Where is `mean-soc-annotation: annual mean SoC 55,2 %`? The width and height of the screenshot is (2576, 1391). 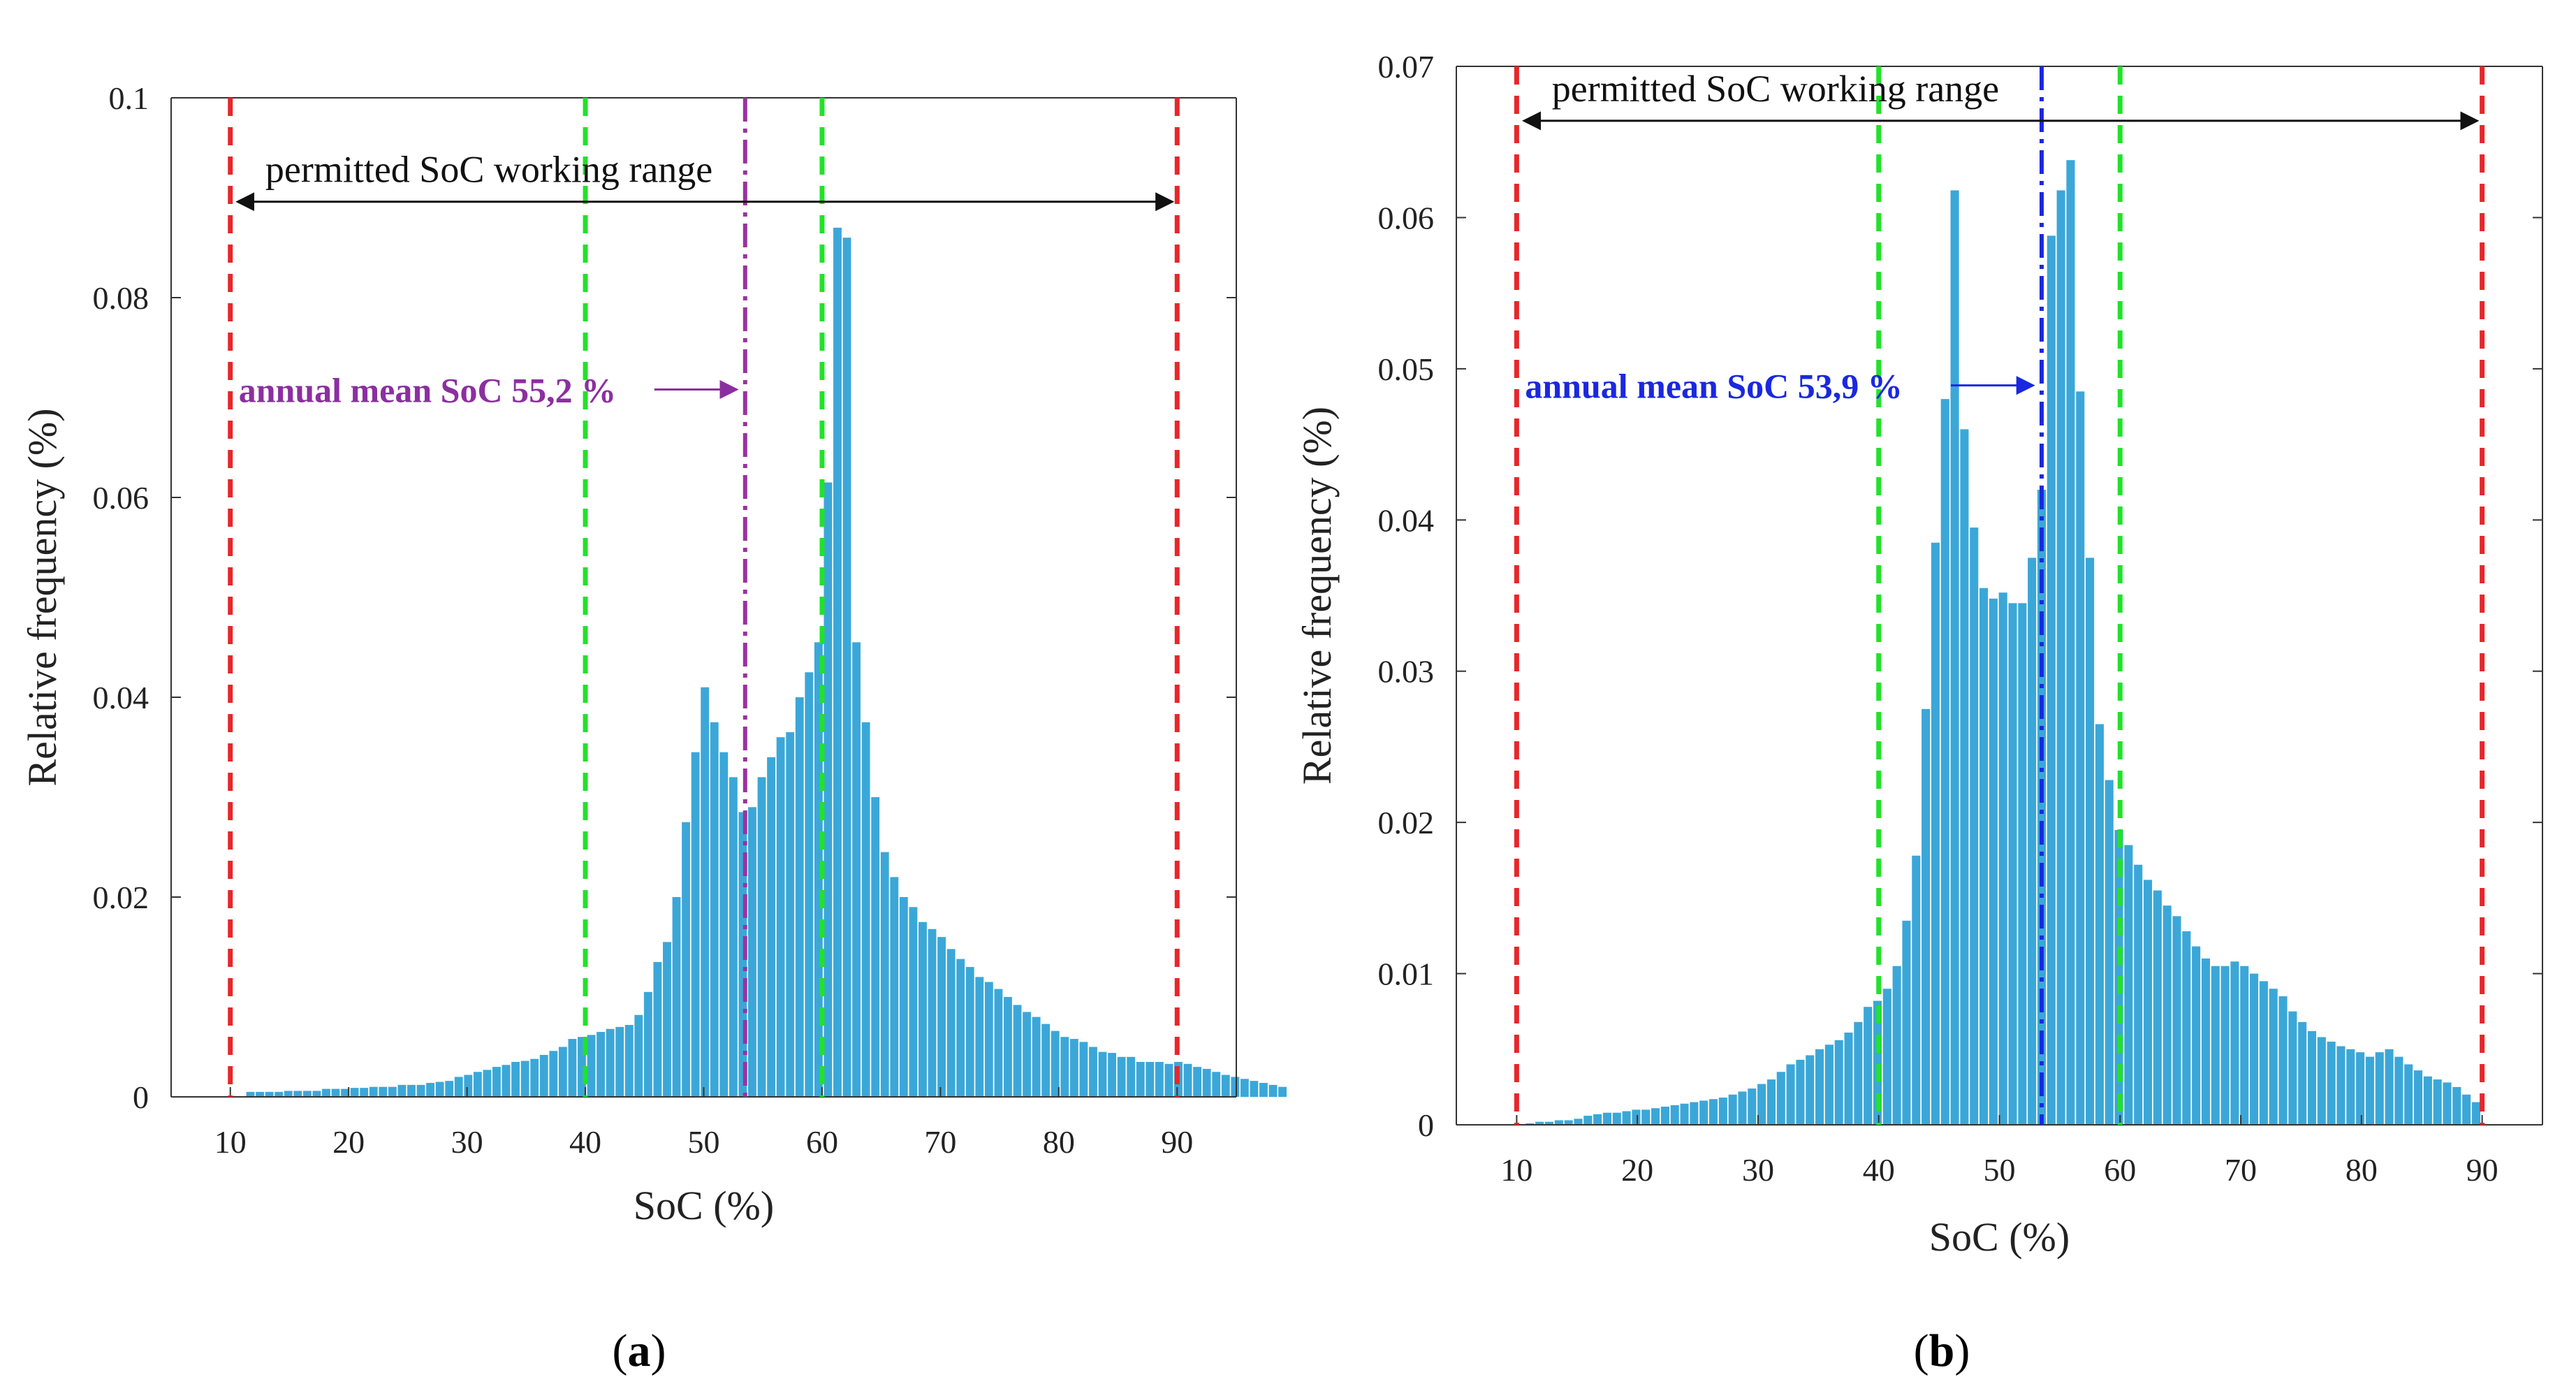
mean-soc-annotation: annual mean SoC 55,2 % is located at coordinates (427, 391).